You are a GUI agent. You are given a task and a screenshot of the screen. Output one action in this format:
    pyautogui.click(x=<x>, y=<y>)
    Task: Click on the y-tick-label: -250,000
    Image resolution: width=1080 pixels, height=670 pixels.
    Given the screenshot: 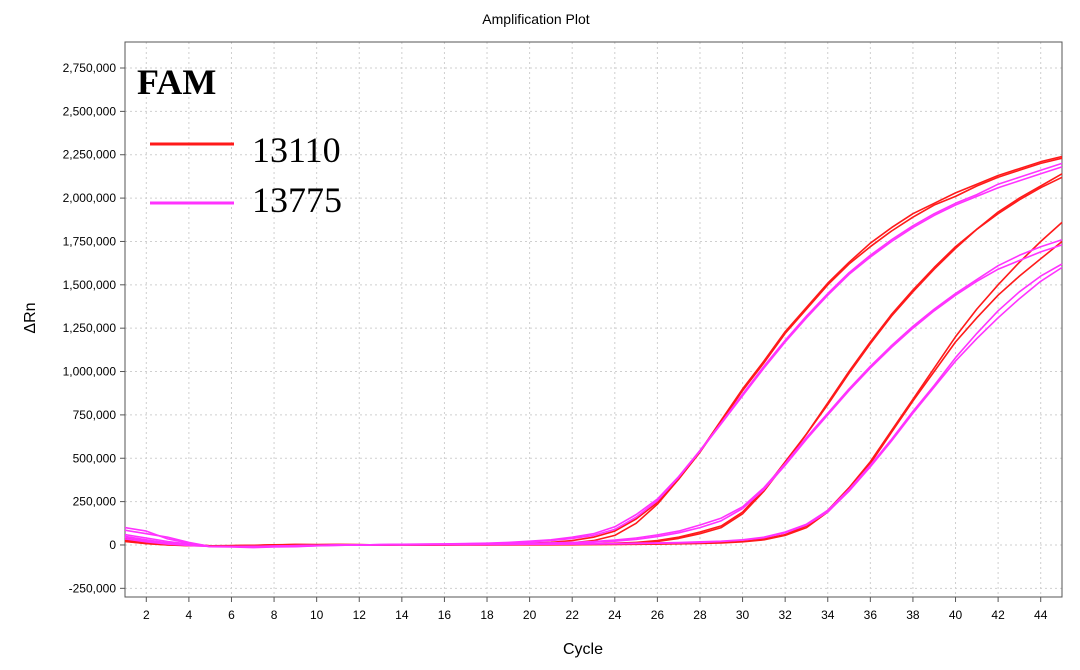 What is the action you would take?
    pyautogui.click(x=93, y=588)
    